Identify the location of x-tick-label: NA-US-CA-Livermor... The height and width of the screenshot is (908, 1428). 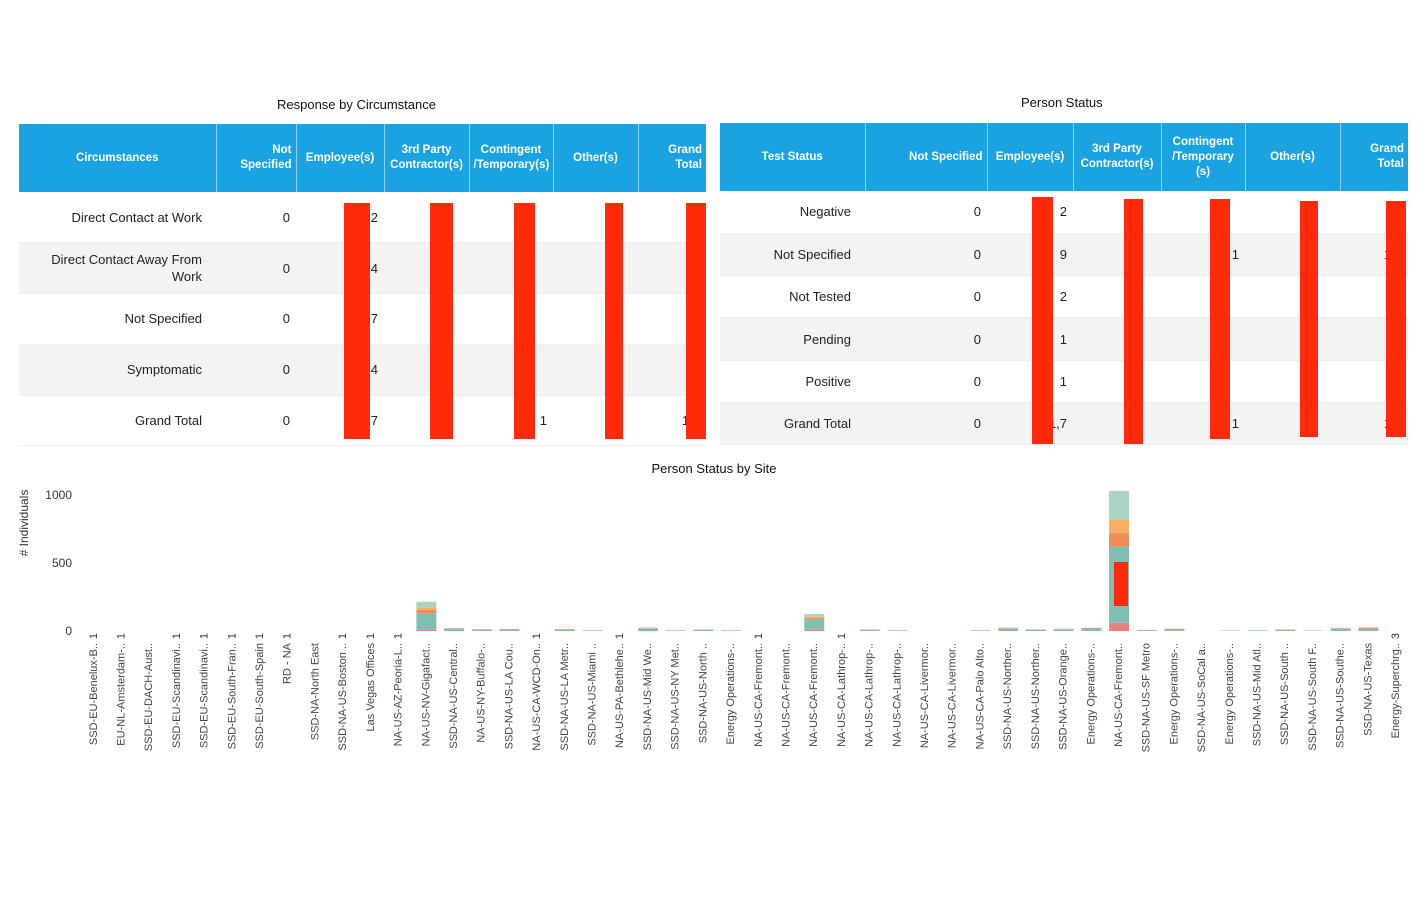
(925, 695).